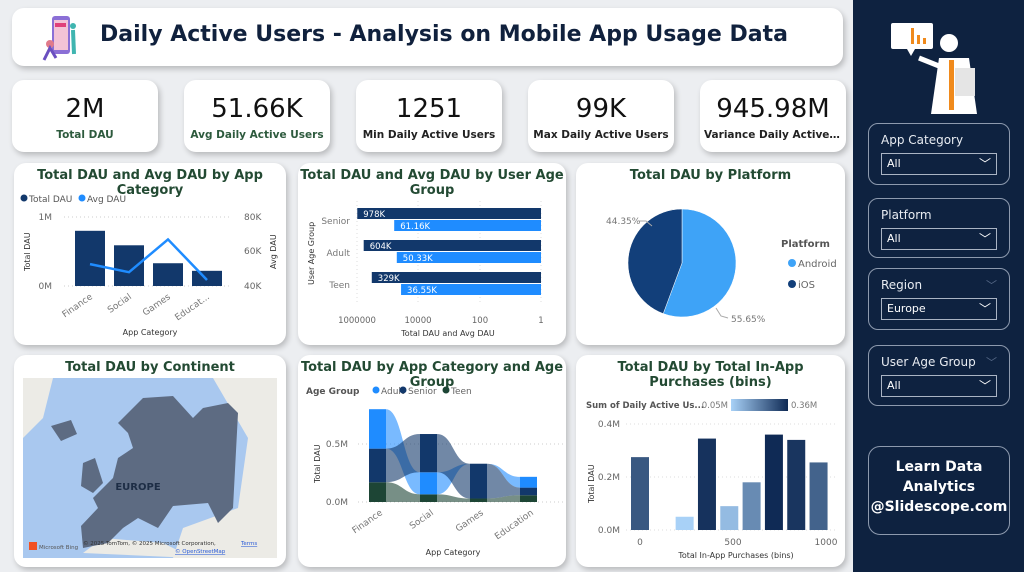 The width and height of the screenshot is (1024, 572). I want to click on slicer-region: Region ﹀ Europe ﹀, so click(939, 299).